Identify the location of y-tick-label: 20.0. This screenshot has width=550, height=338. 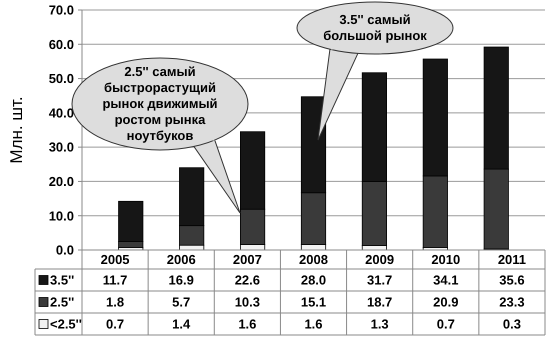
(61, 181).